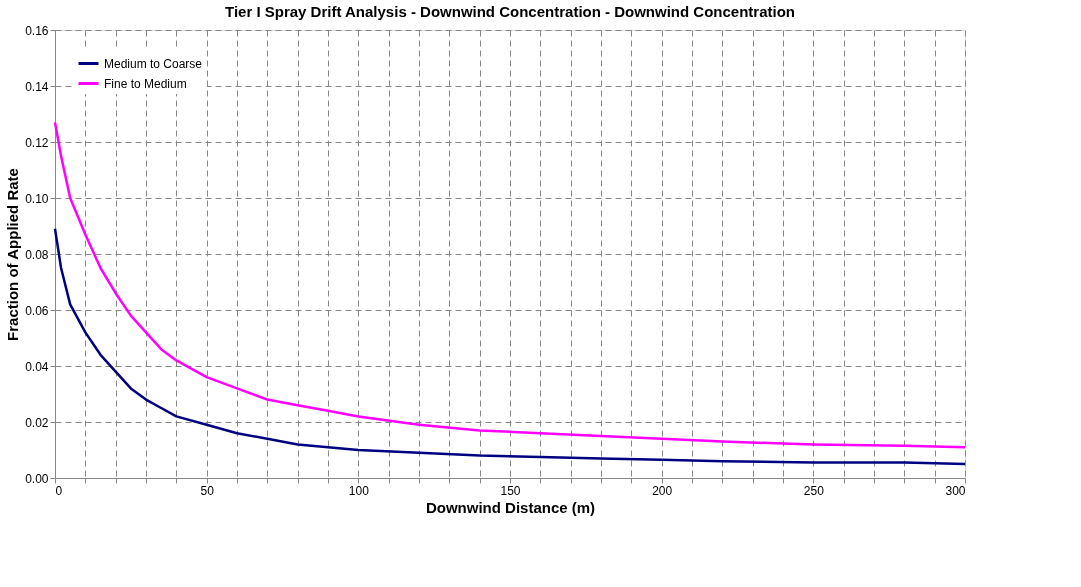 This screenshot has width=1081, height=587. I want to click on y-tick-label: 0.08, so click(37, 254).